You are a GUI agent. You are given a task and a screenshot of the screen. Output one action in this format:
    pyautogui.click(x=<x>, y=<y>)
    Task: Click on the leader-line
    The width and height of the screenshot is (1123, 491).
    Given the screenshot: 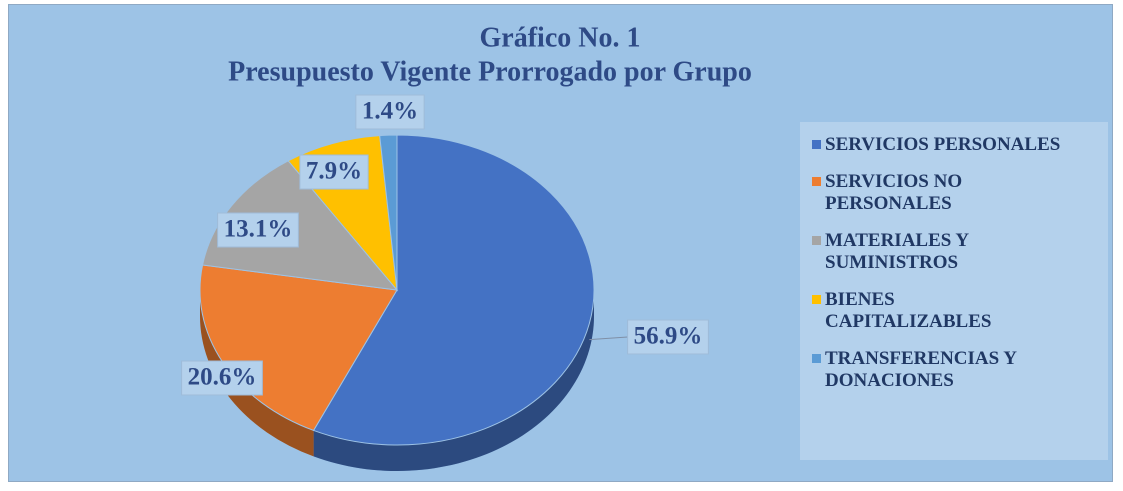 What is the action you would take?
    pyautogui.click(x=608, y=338)
    